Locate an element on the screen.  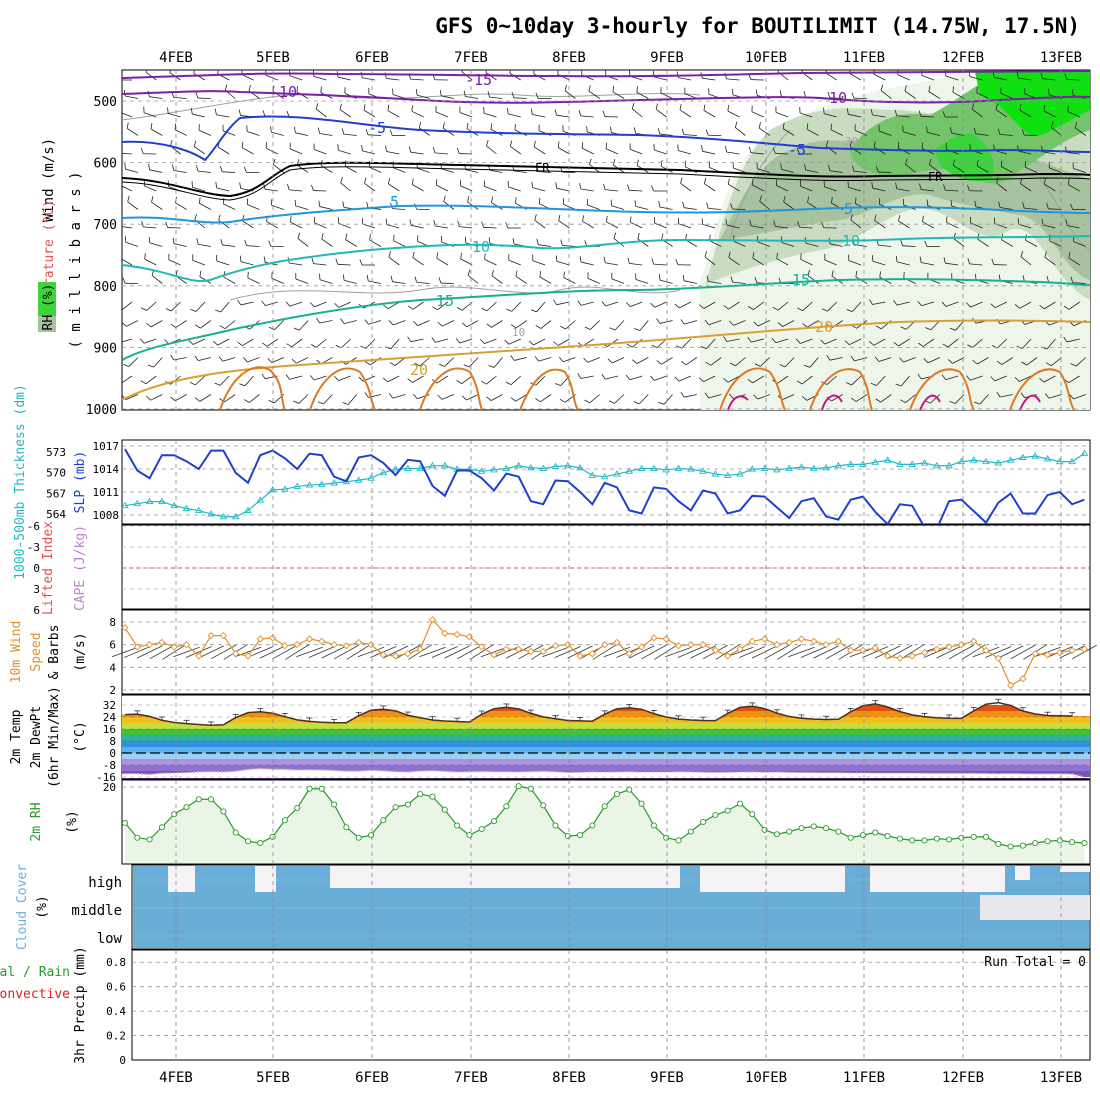
date-label-bottom: 13FEB is located at coordinates (1061, 1078).